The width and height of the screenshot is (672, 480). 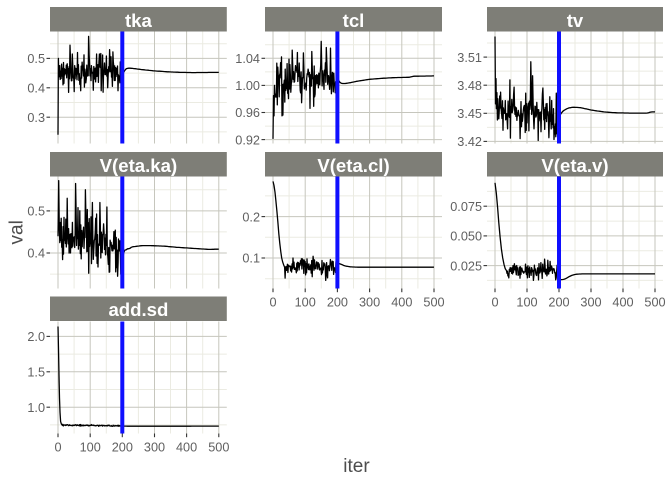 I want to click on svg-text: tv, so click(x=575, y=20).